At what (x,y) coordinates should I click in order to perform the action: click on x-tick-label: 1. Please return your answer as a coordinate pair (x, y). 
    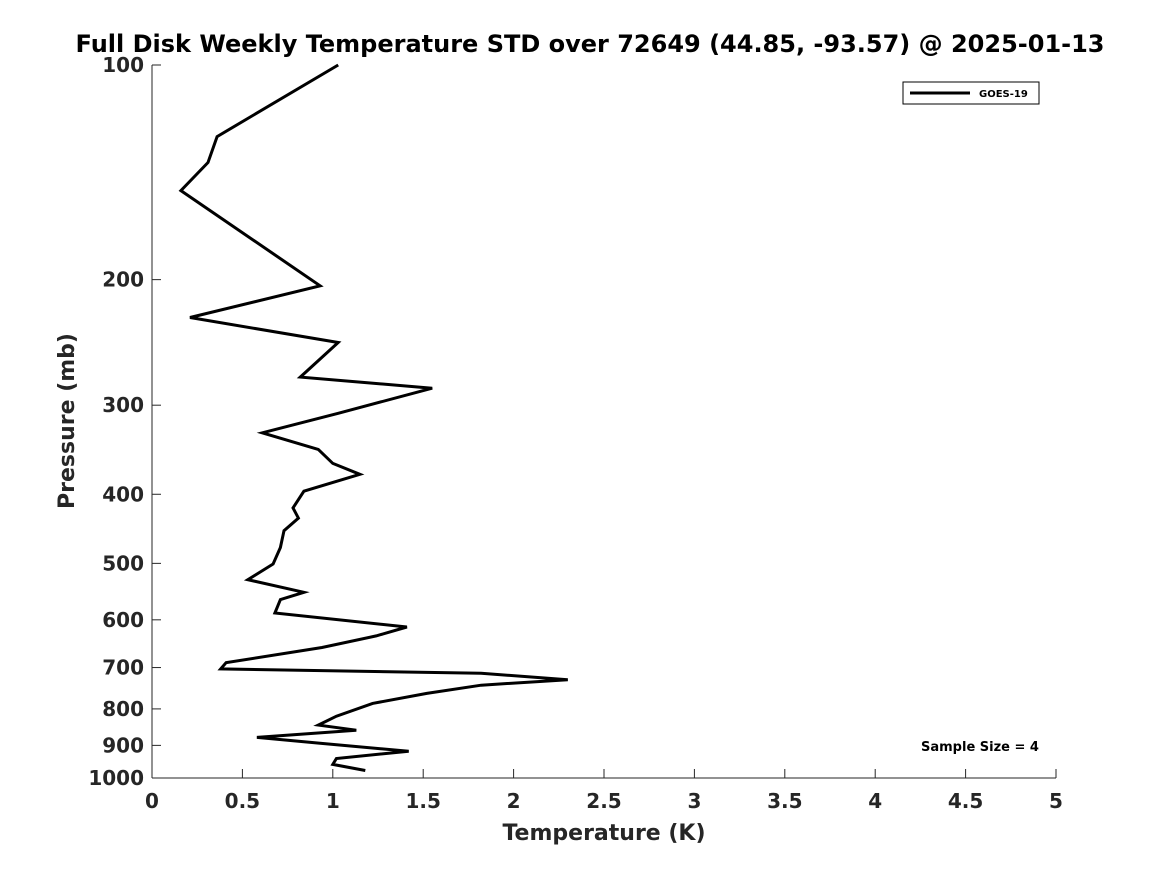
    Looking at the image, I should click on (333, 801).